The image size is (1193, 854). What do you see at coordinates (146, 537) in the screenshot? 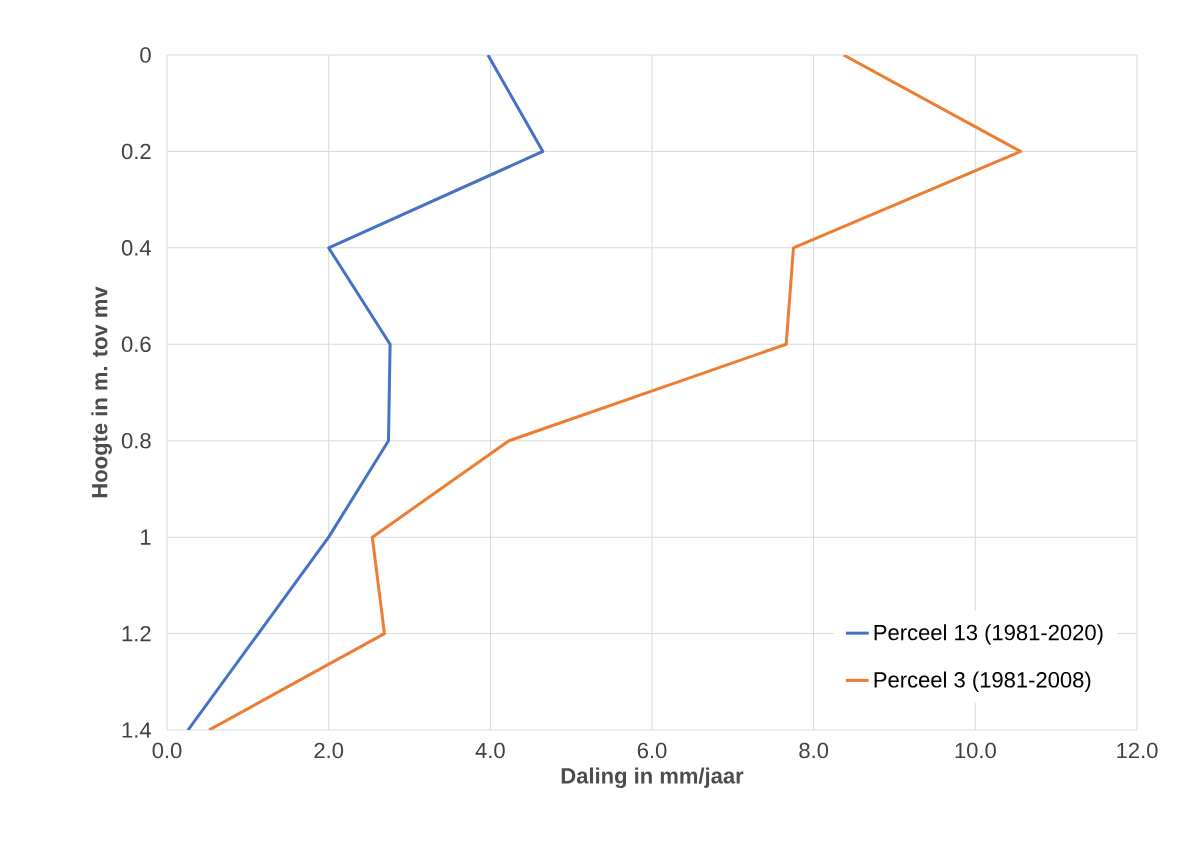
I see `y-tick-label: 1` at bounding box center [146, 537].